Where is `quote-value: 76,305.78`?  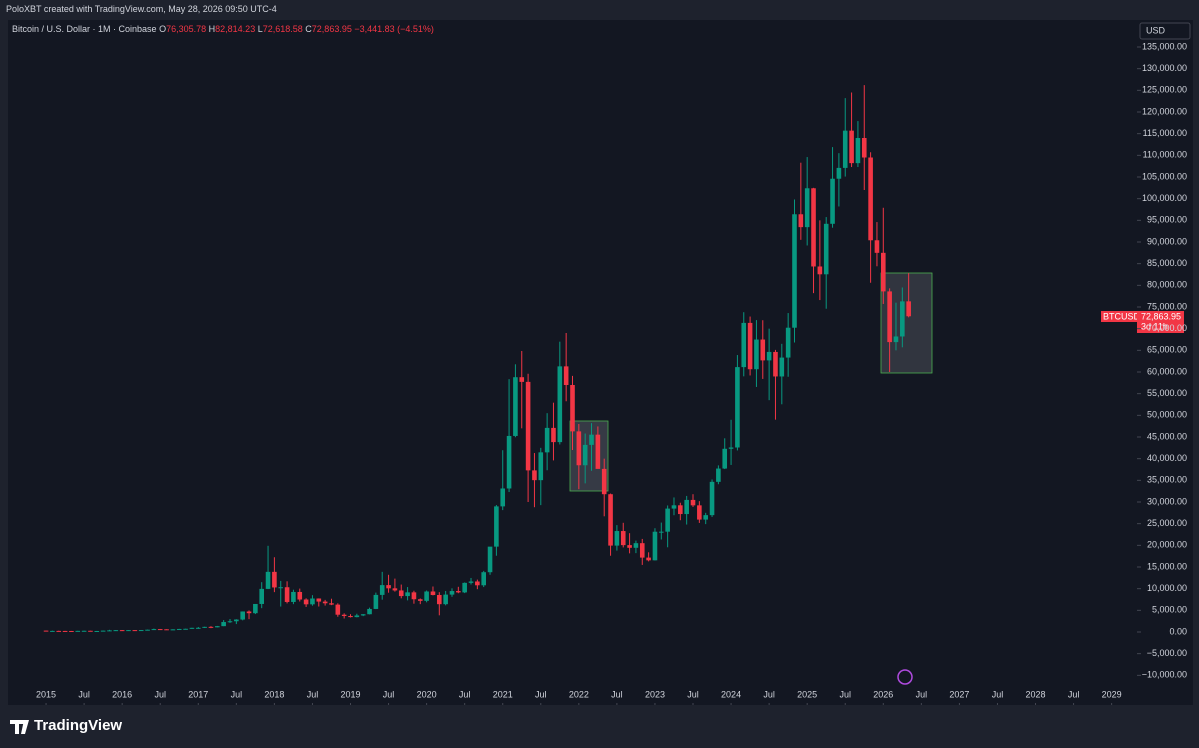
quote-value: 76,305.78 is located at coordinates (186, 29).